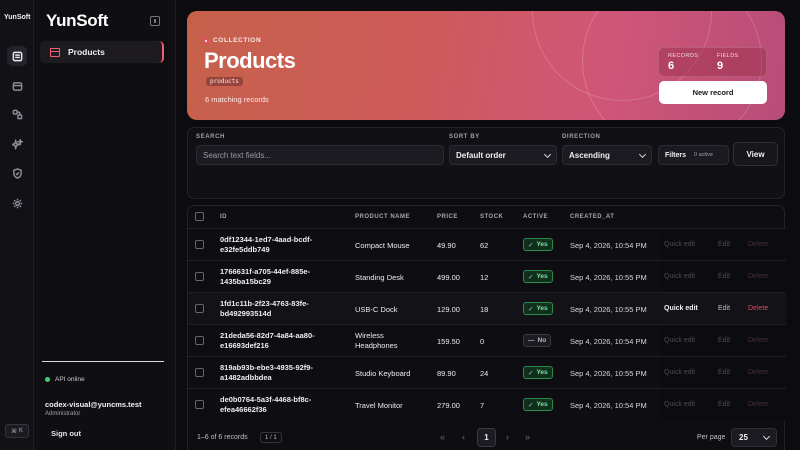  Describe the element at coordinates (277, 277) in the screenshot. I see `record-id: 1766631f-a705-44ef-885e- 1435ba15bc29` at that location.